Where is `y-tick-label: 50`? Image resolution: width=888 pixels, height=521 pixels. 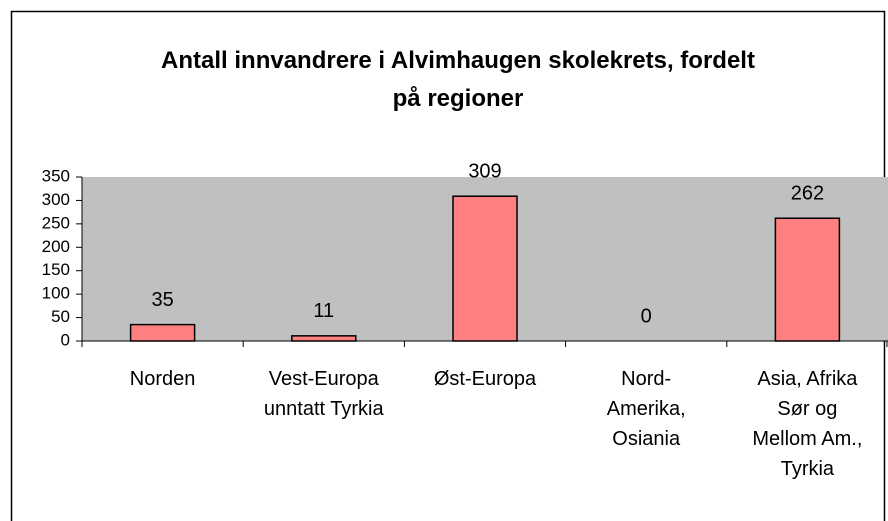 y-tick-label: 50 is located at coordinates (60, 316).